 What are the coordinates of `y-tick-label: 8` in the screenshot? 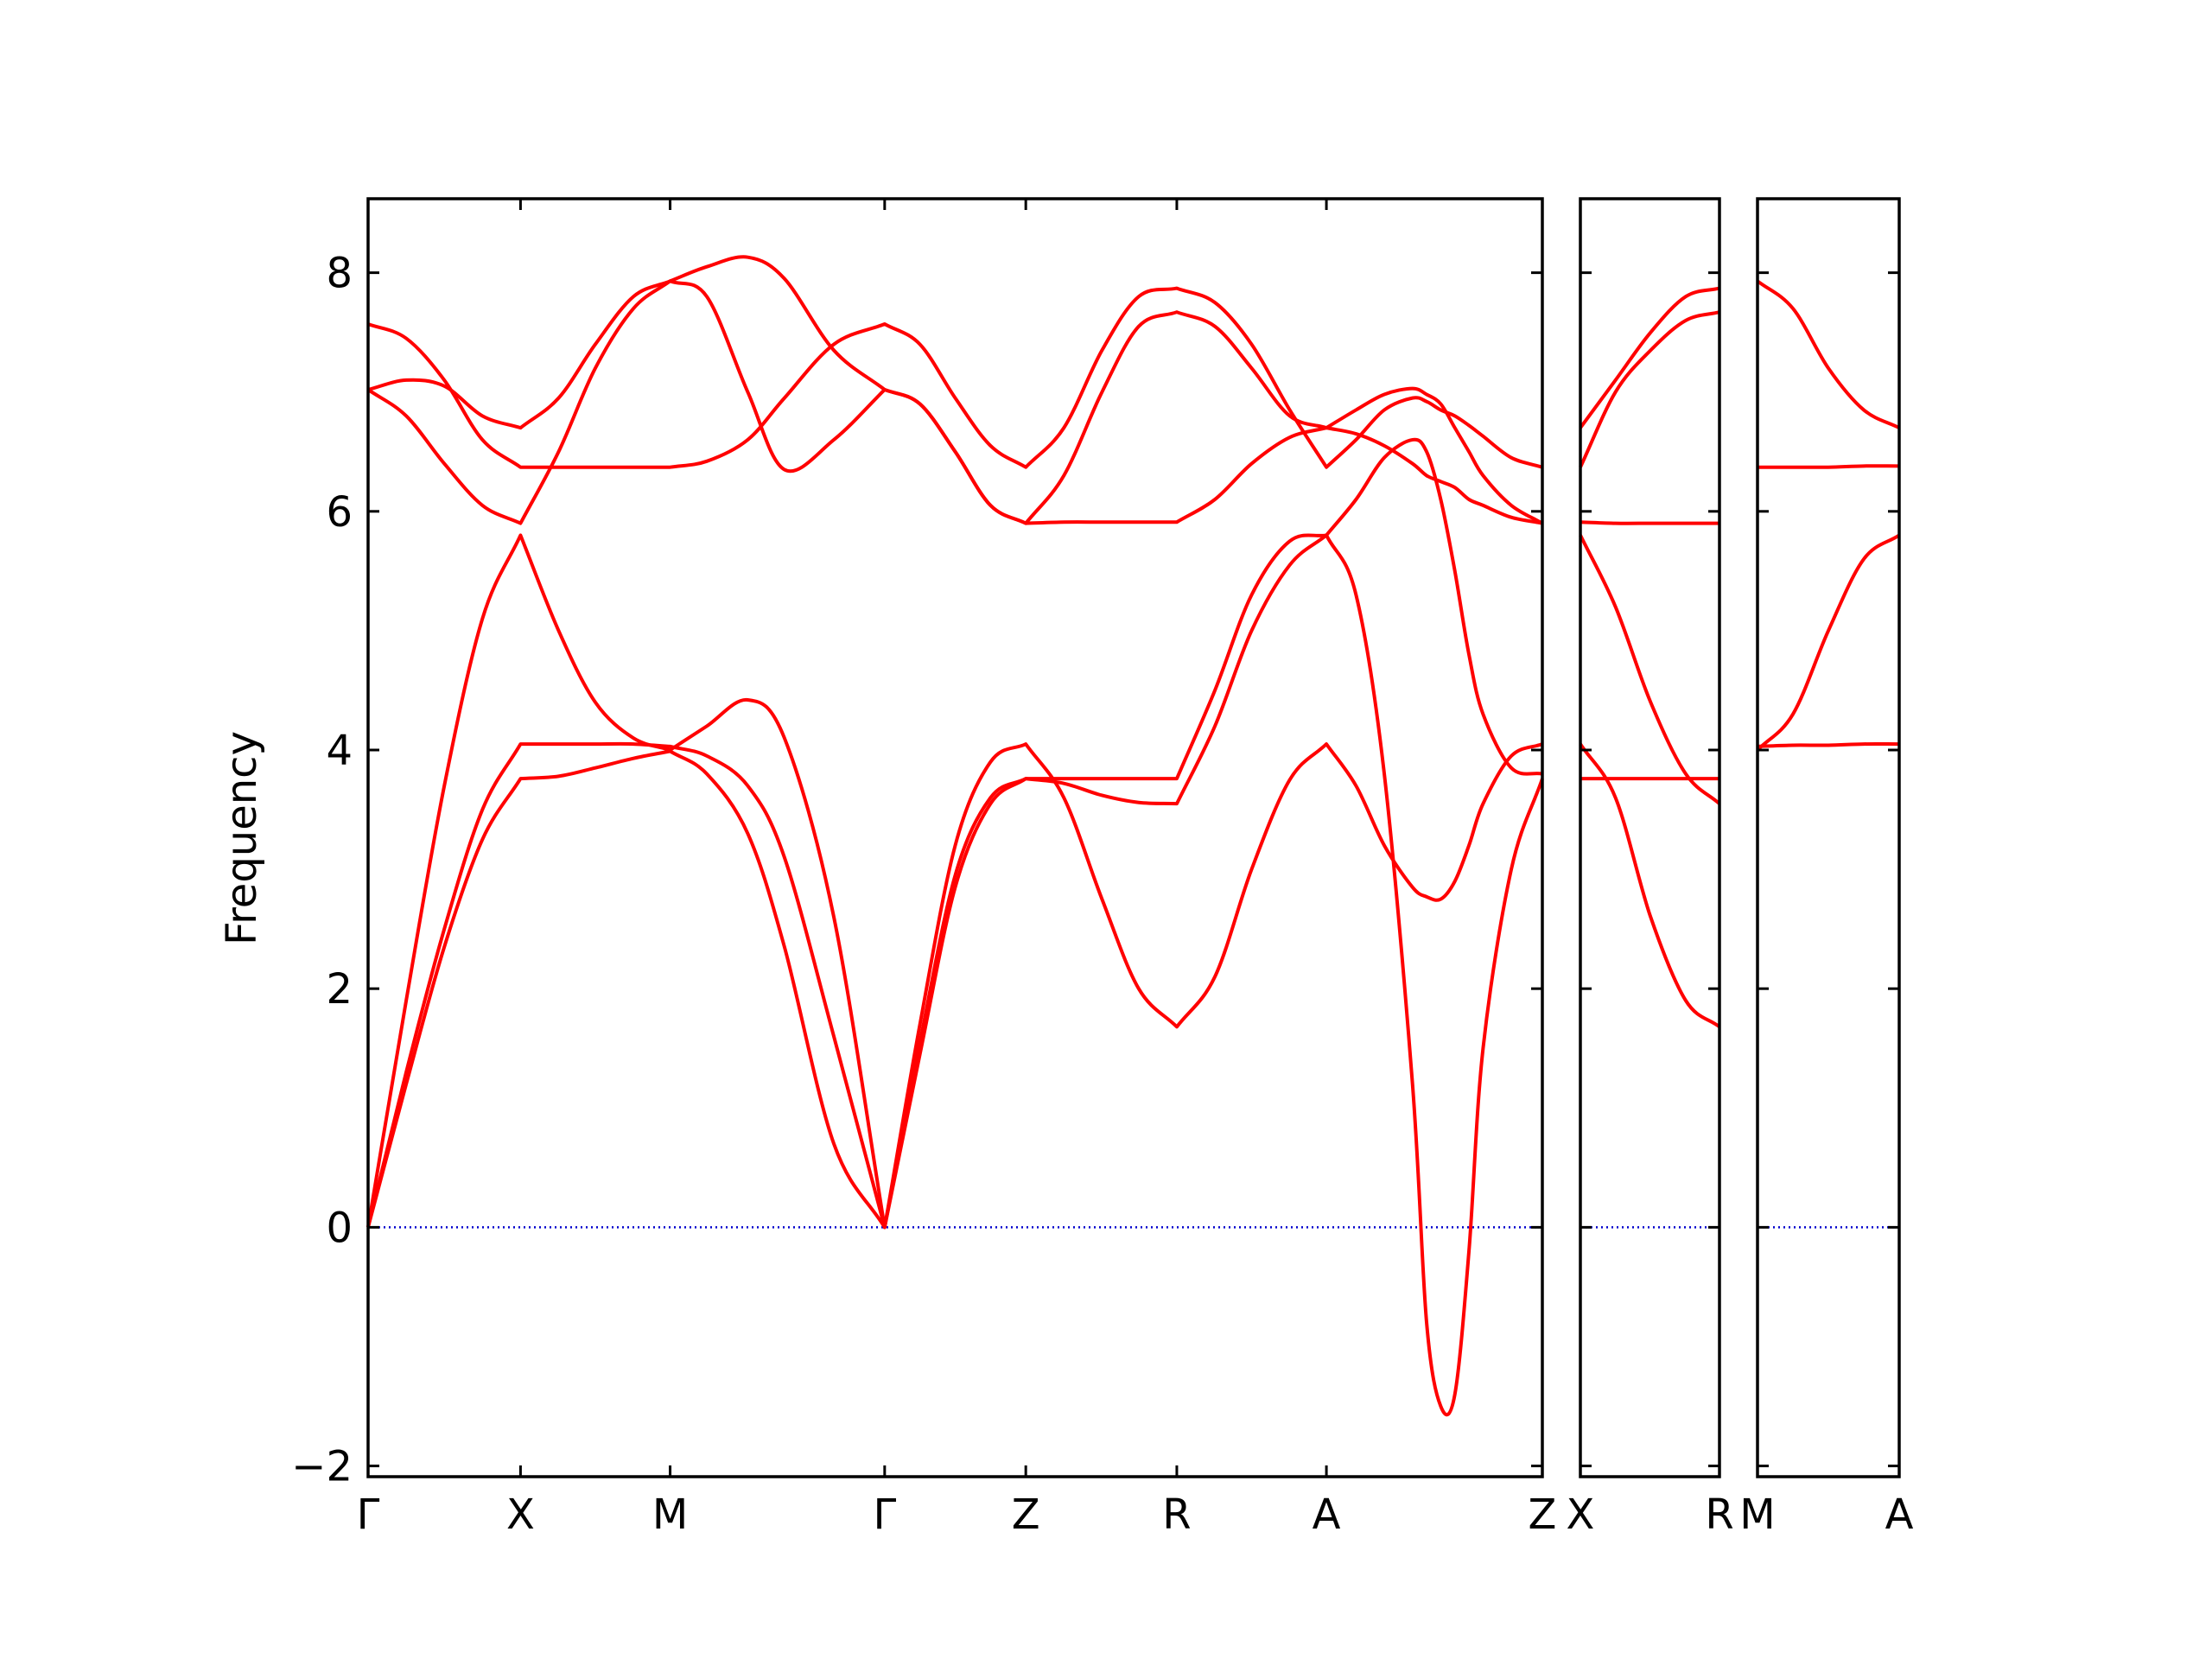 It's located at (339, 274).